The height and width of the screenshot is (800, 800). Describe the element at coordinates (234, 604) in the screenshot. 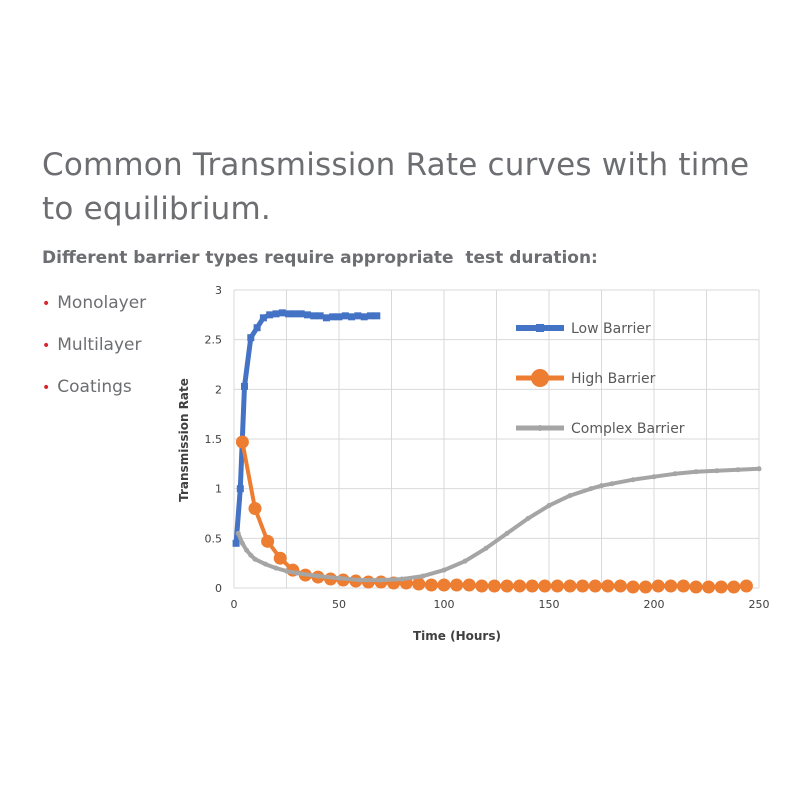

I see `x-tick-label: 0` at that location.